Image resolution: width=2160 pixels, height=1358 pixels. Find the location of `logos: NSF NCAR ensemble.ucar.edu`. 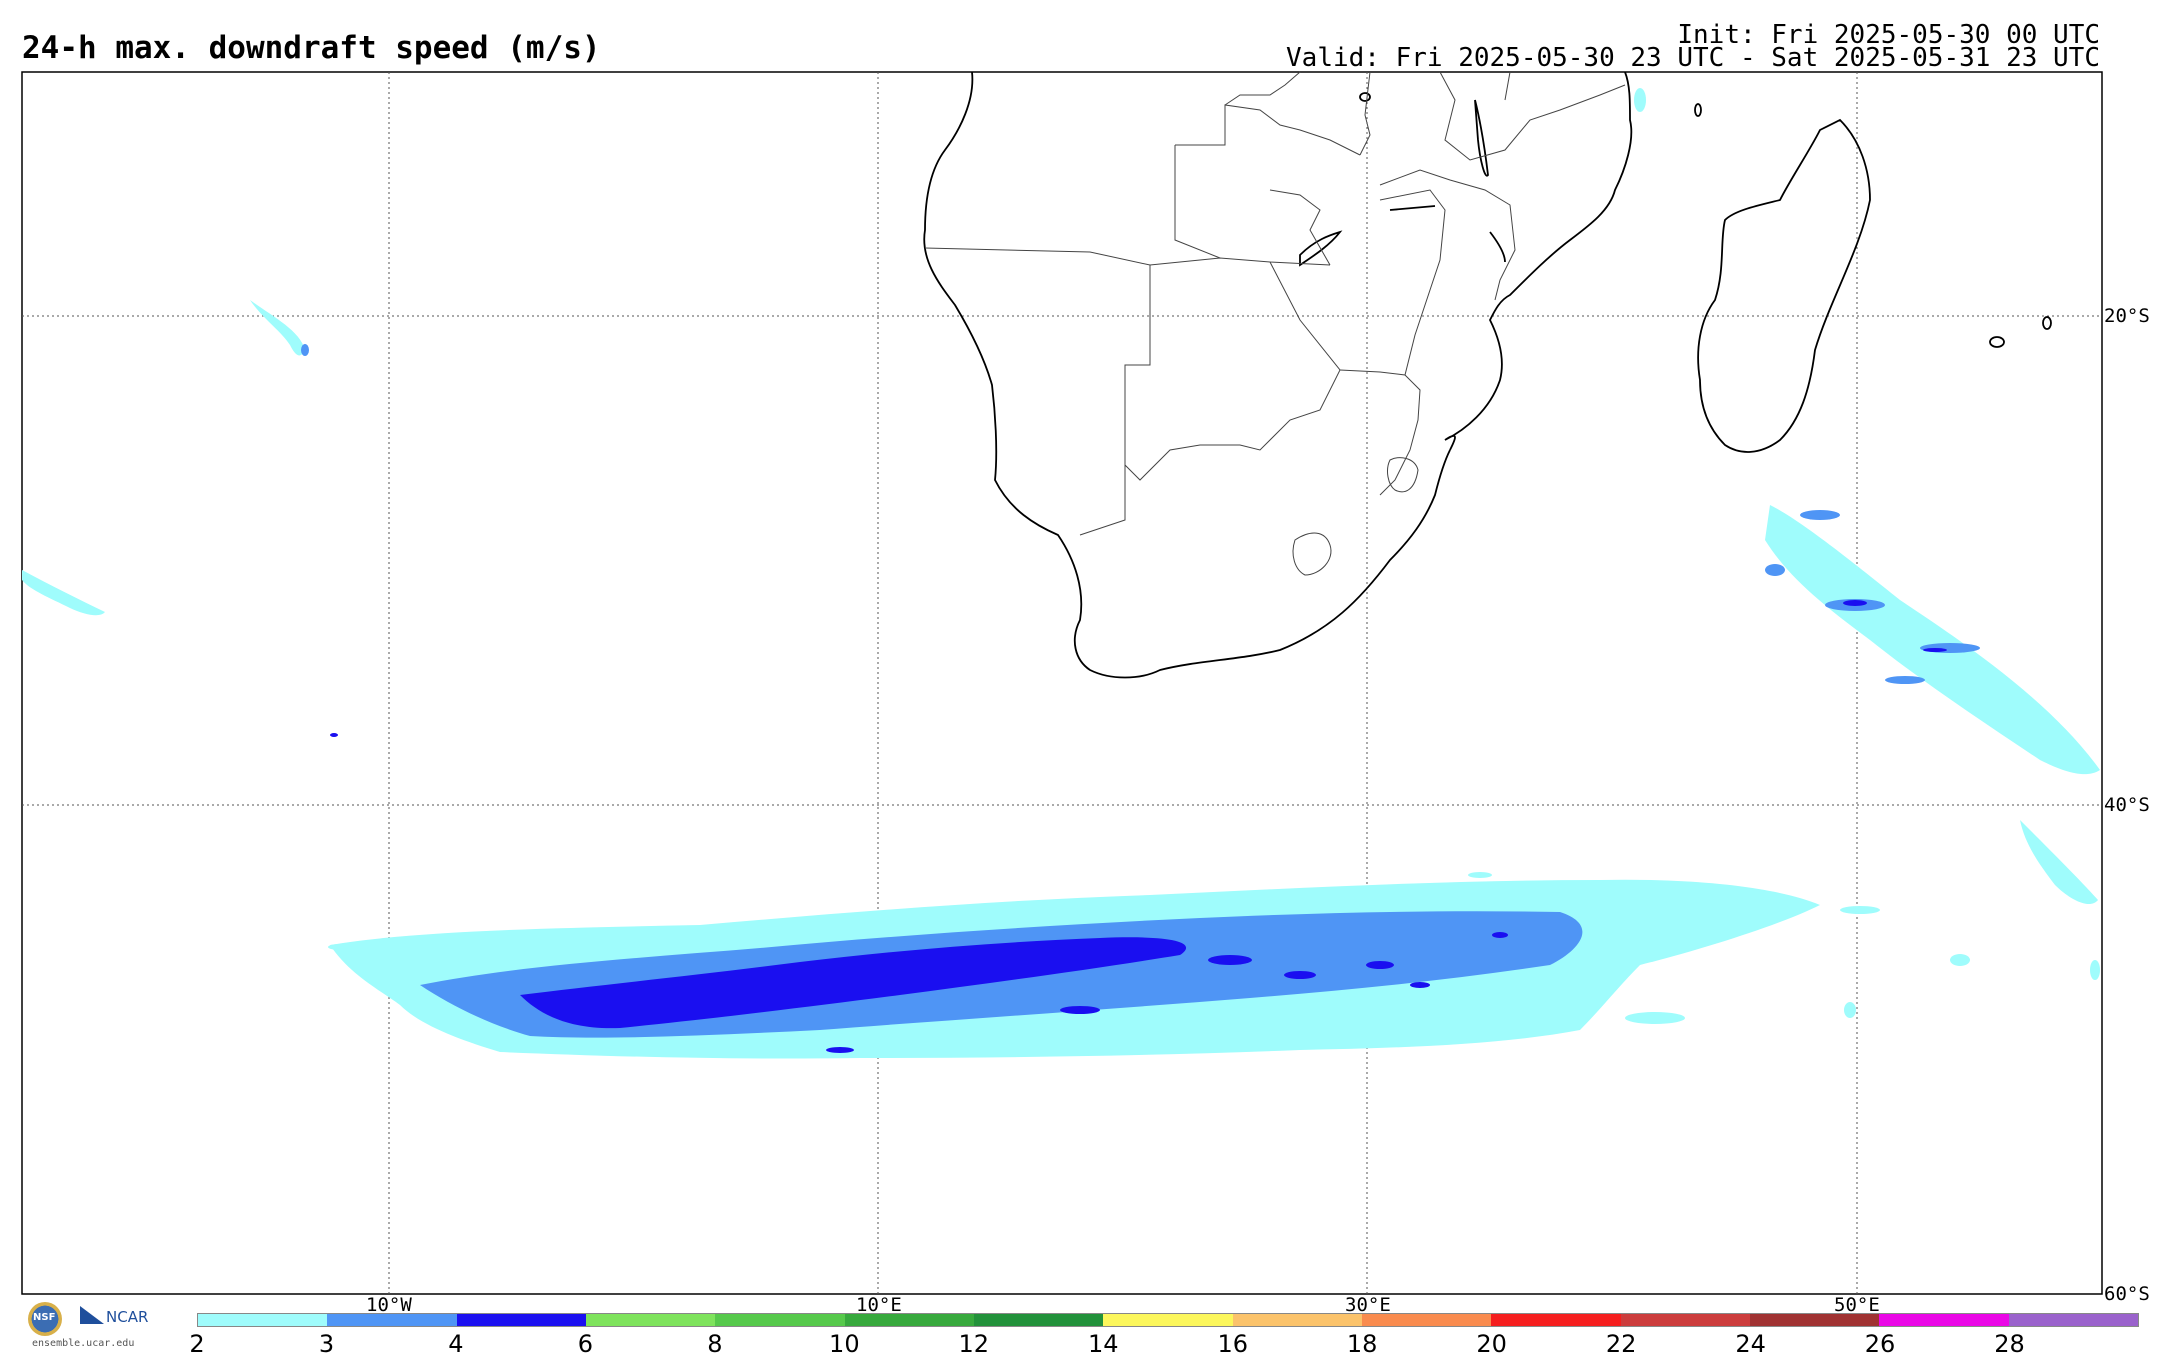

logos: NSF NCAR ensemble.ucar.edu is located at coordinates (94, 1325).